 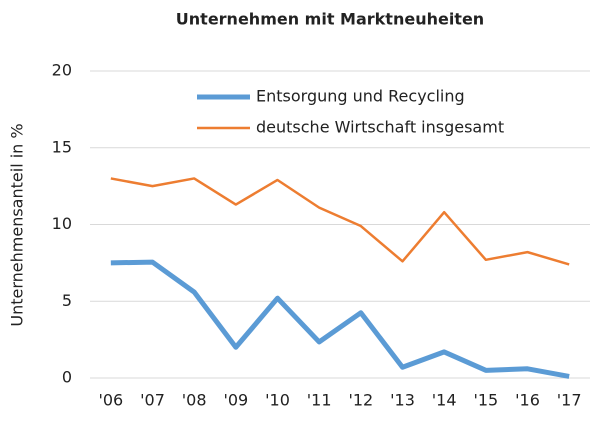 I want to click on x-tick-label: '14, so click(x=444, y=400).